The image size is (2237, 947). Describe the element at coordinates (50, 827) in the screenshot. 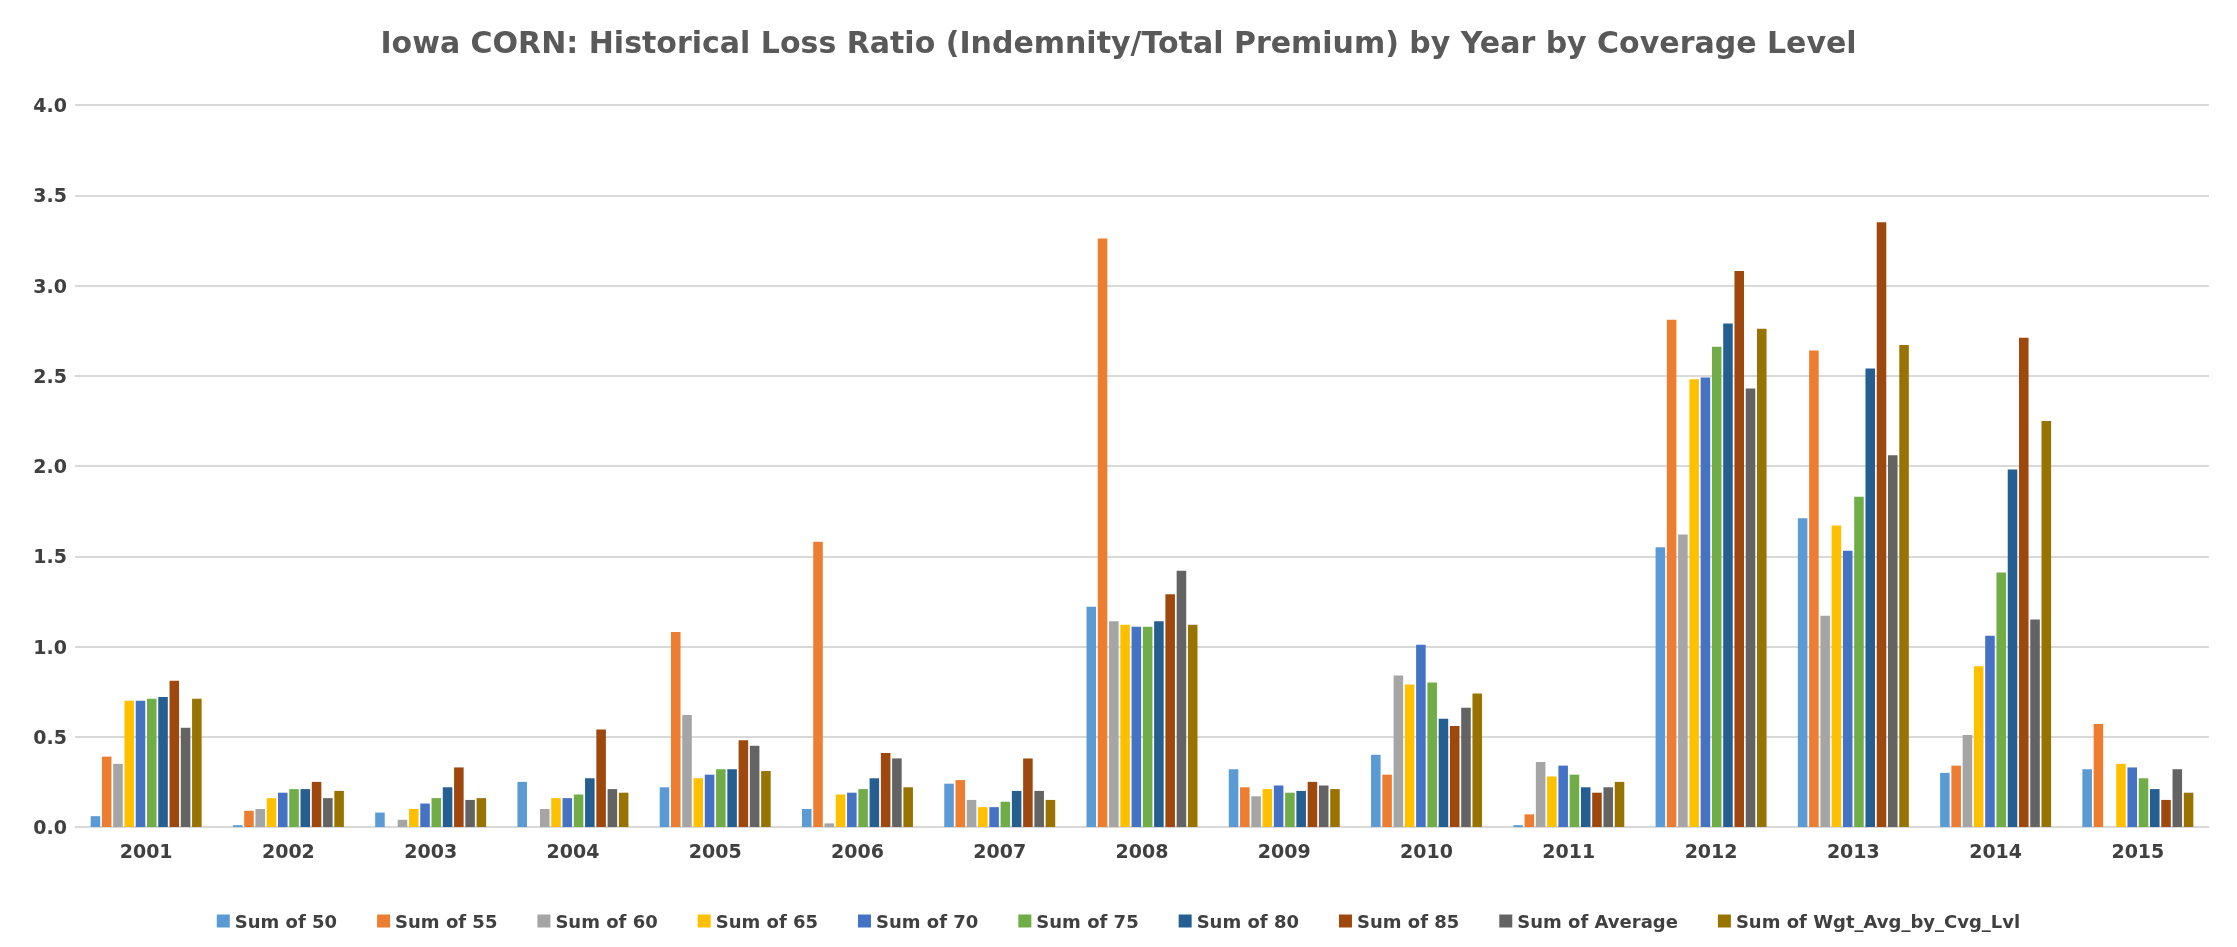

I see `y-tick-label: 0.0` at that location.